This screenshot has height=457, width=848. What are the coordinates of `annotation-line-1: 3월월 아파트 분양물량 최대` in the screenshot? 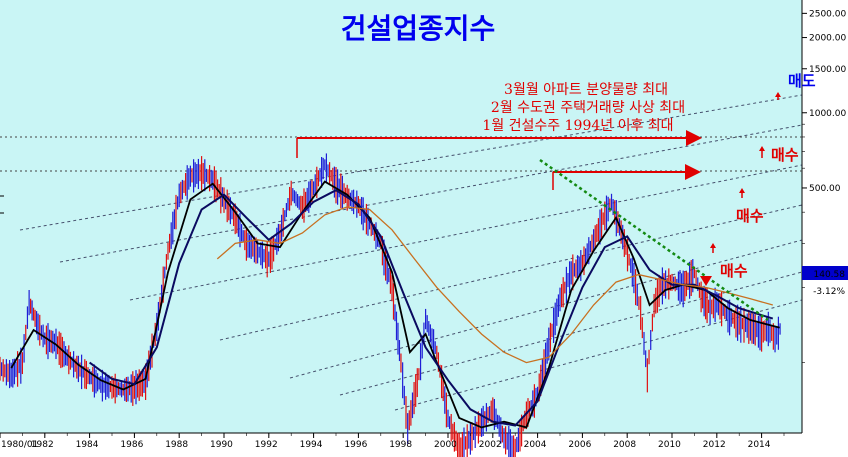 It's located at (586, 90).